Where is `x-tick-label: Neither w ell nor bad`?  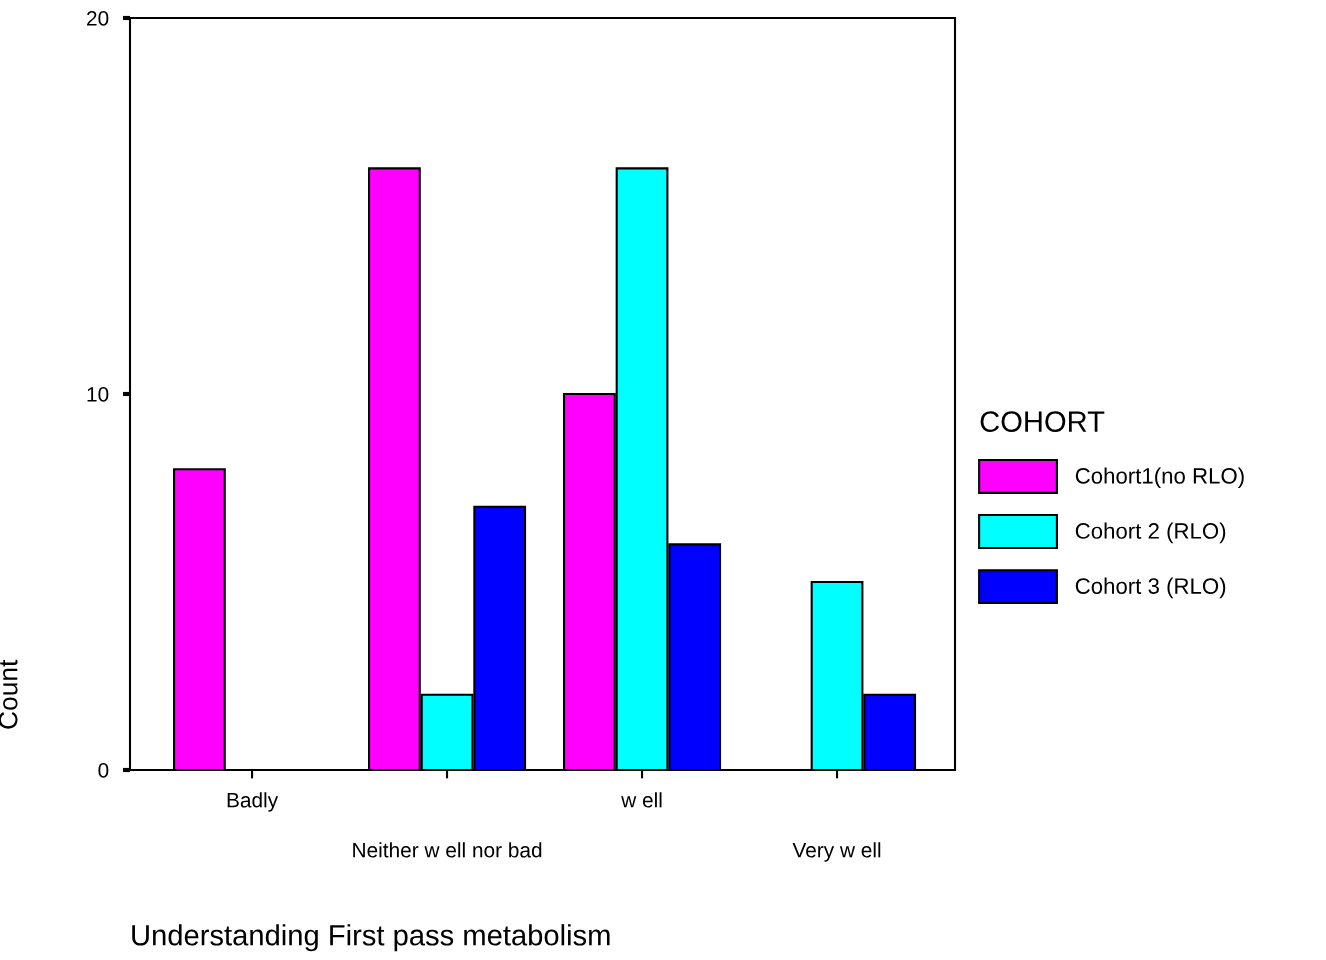
x-tick-label: Neither w ell nor bad is located at coordinates (447, 850).